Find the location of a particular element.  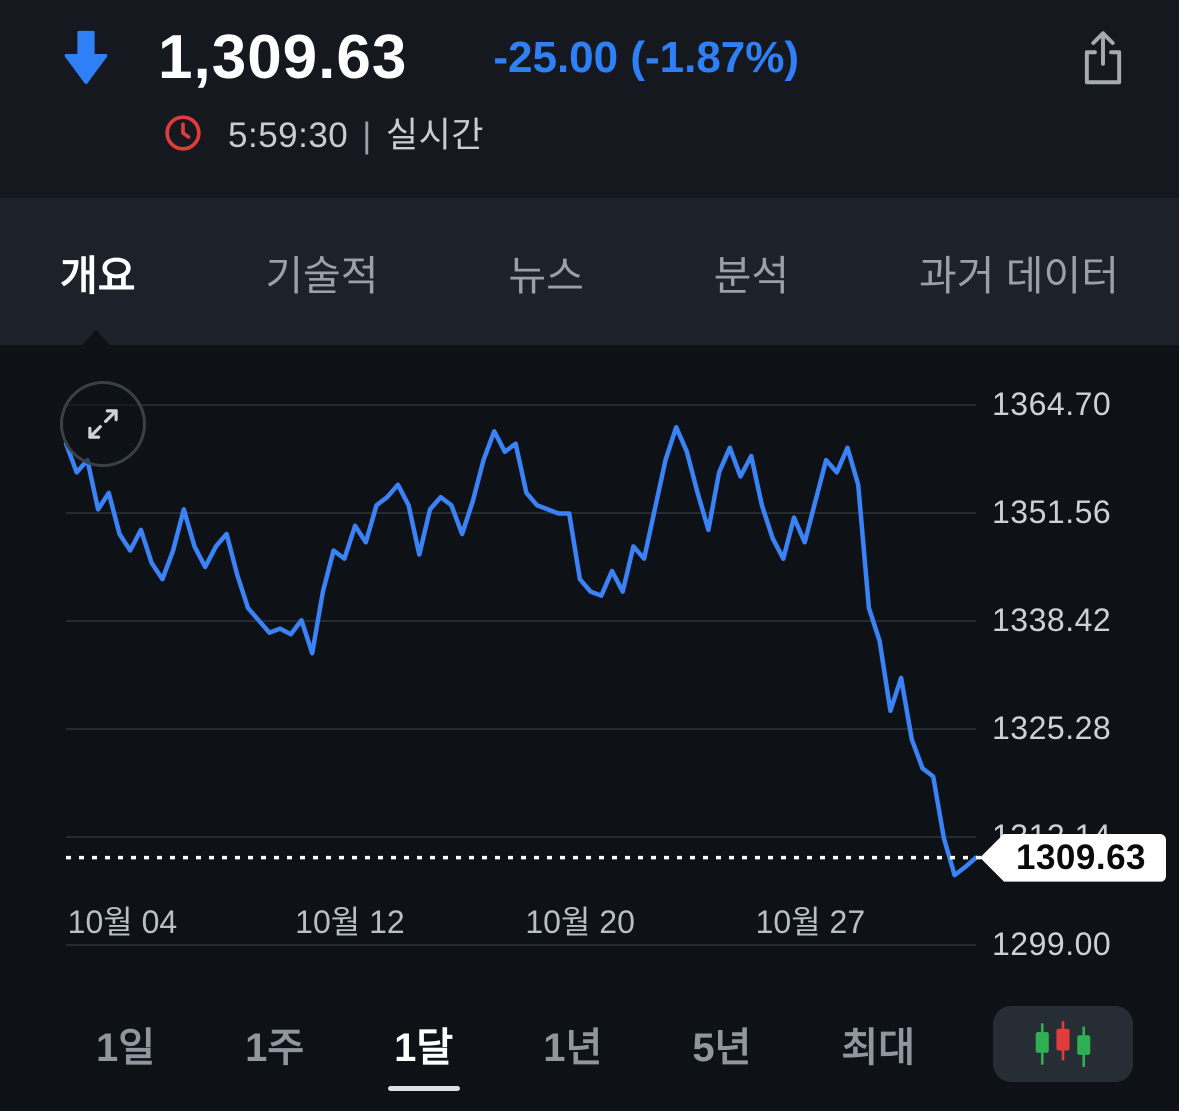

y-tick-label: 1338.42 is located at coordinates (1052, 620).